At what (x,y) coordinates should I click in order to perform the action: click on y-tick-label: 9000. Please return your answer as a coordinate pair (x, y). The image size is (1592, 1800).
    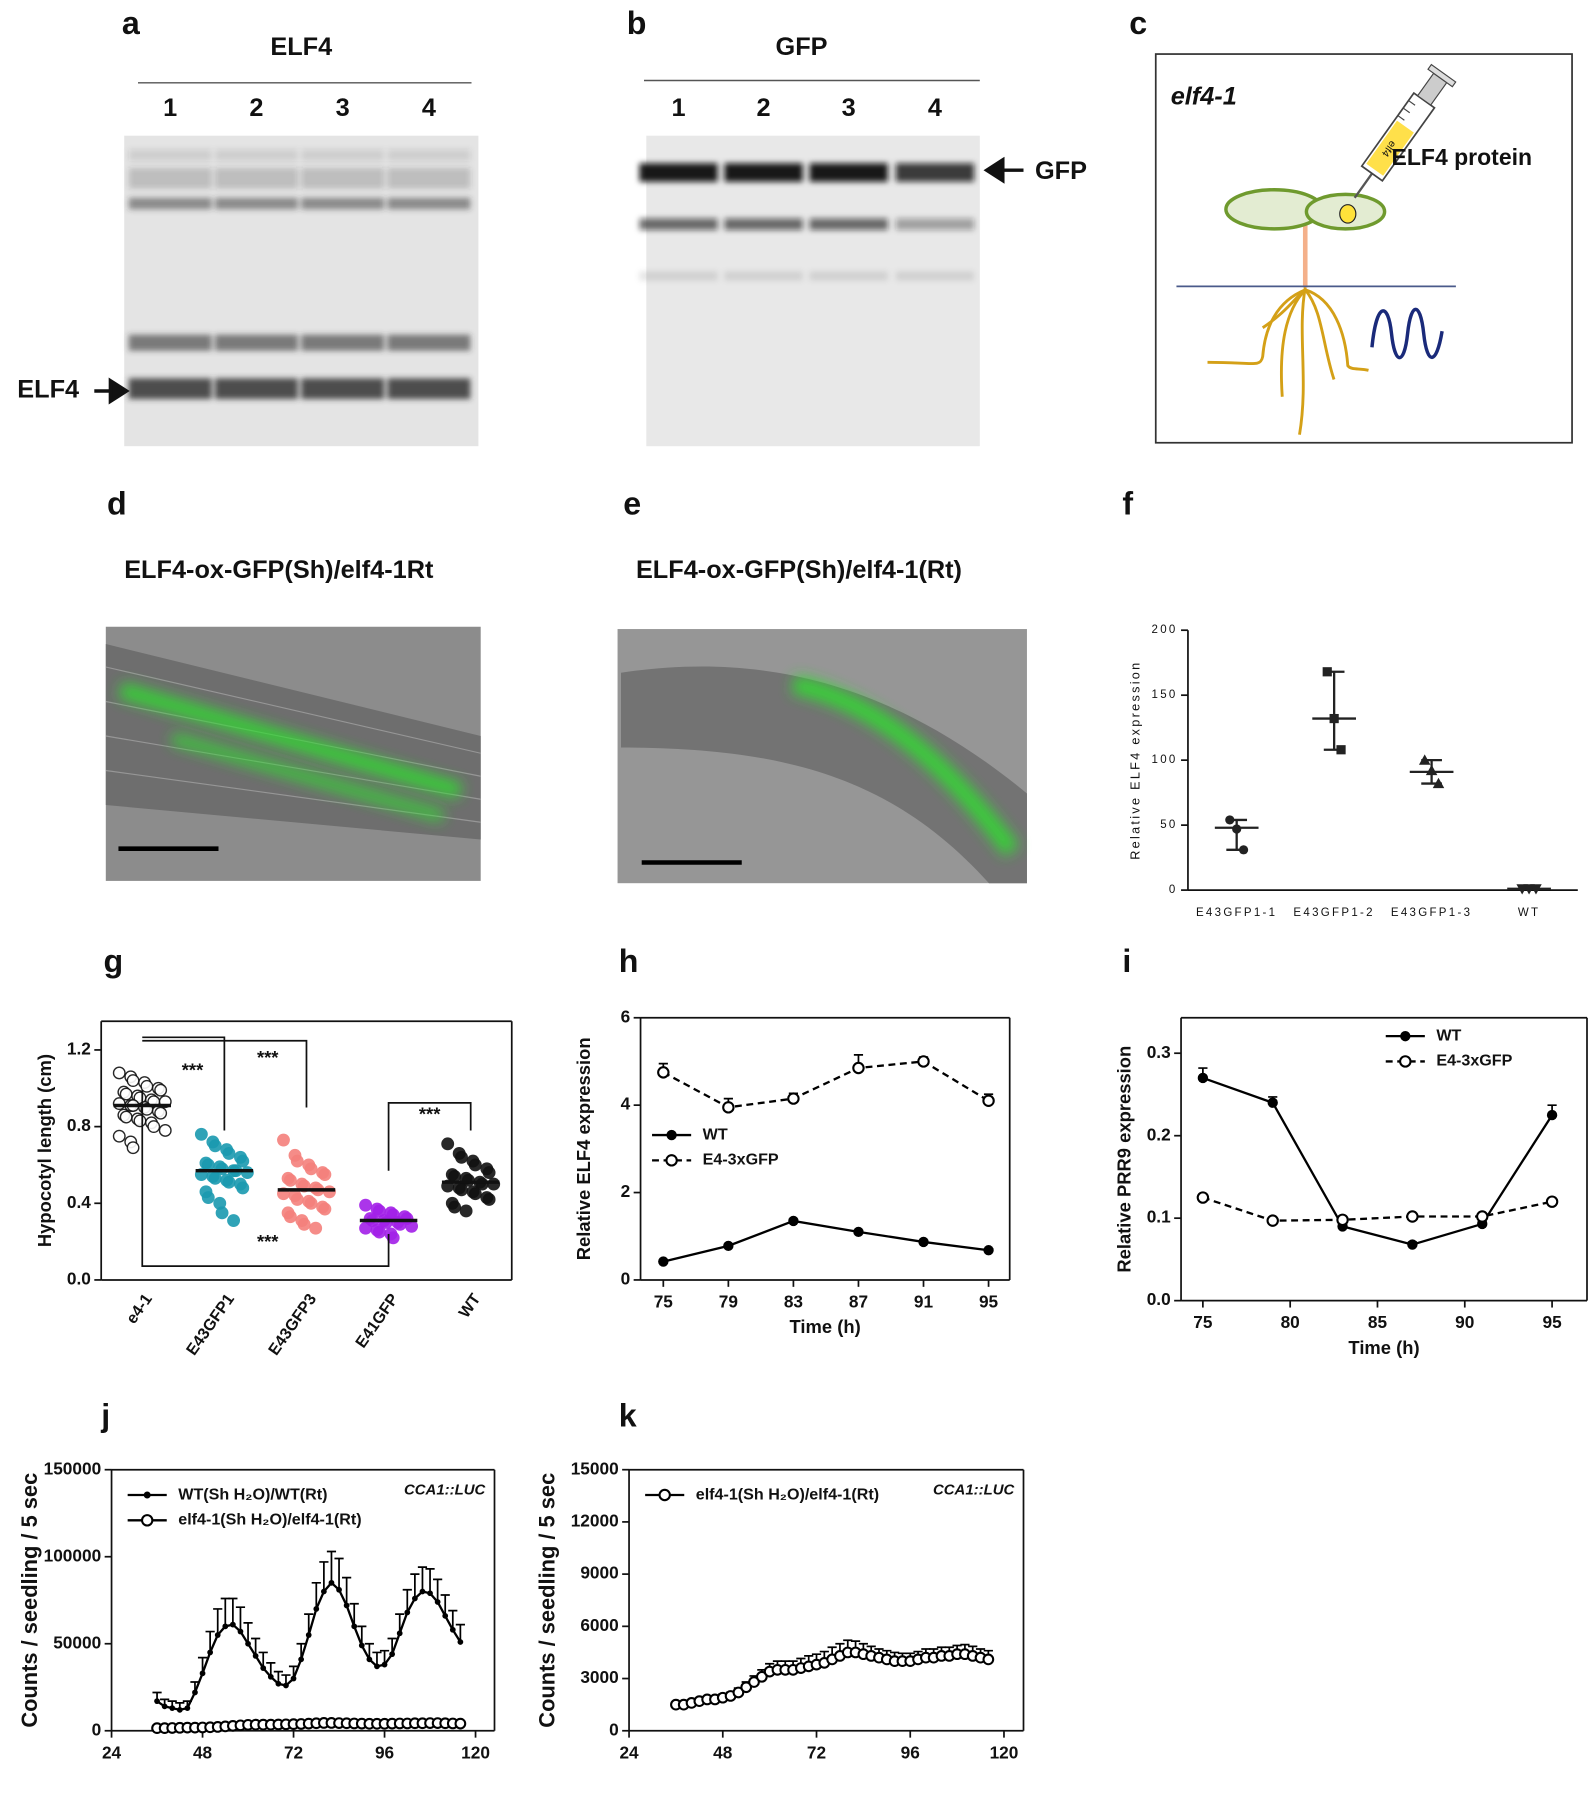
    Looking at the image, I should click on (599, 1573).